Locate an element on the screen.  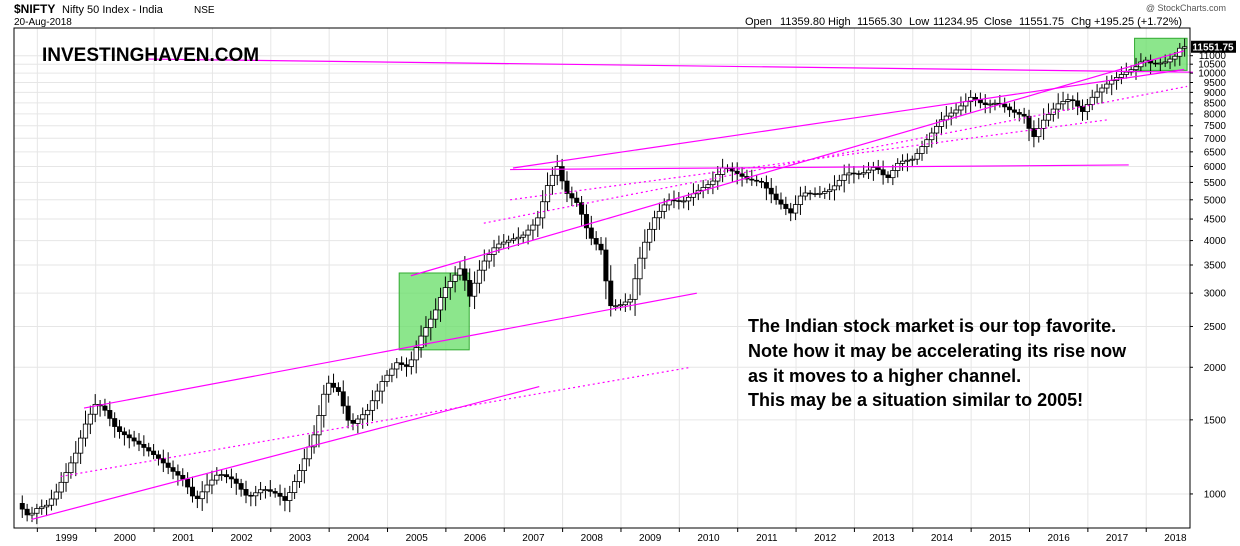
chart-index-name: Nifty 50 Index - India is located at coordinates (113, 10).